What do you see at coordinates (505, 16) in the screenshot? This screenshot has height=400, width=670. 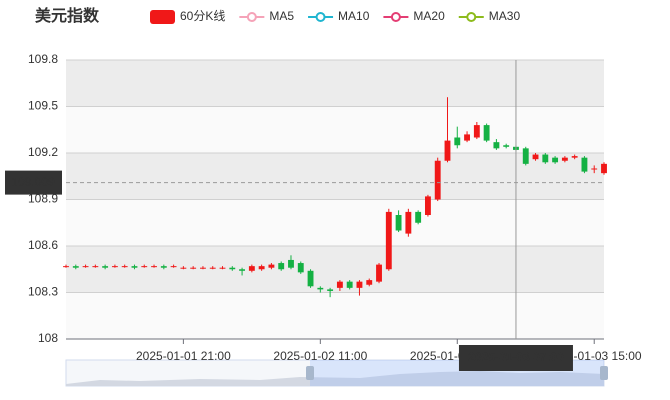 I see `legend-label: MA30` at bounding box center [505, 16].